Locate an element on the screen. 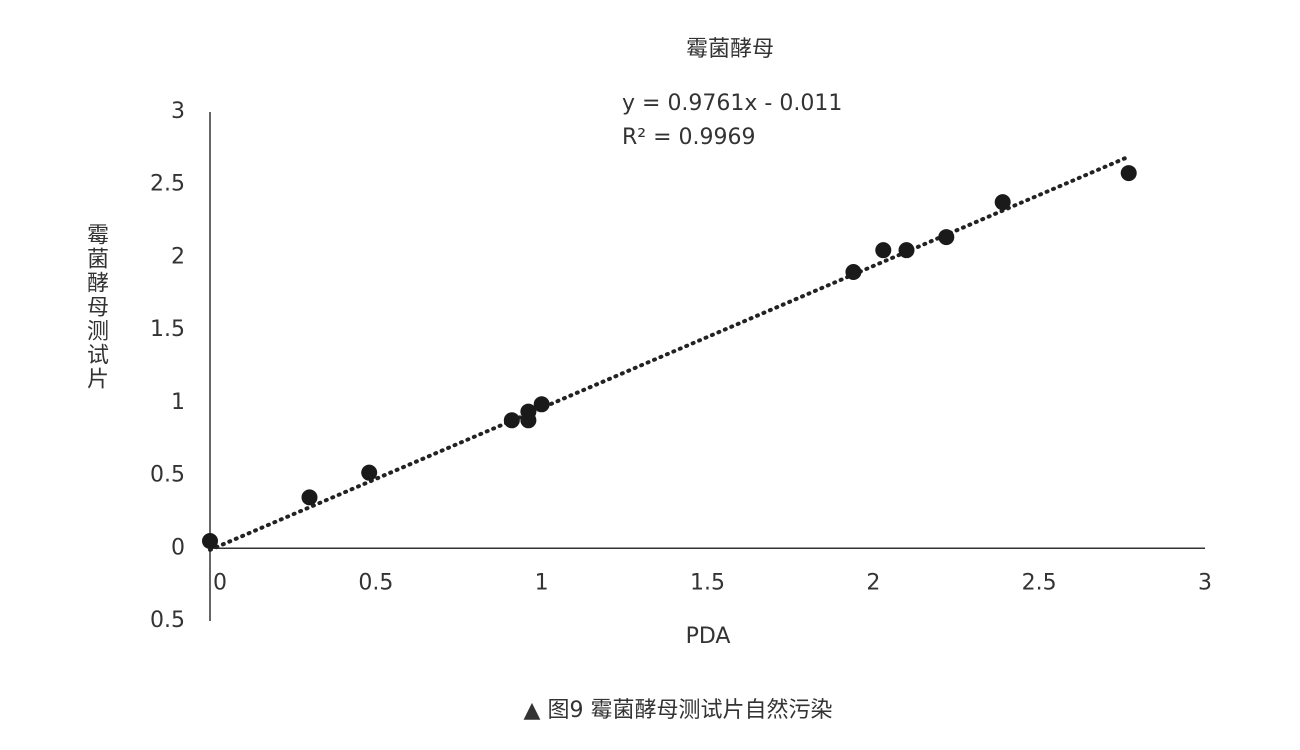 This screenshot has width=1300, height=750. x-tick-label: 2 is located at coordinates (873, 582).